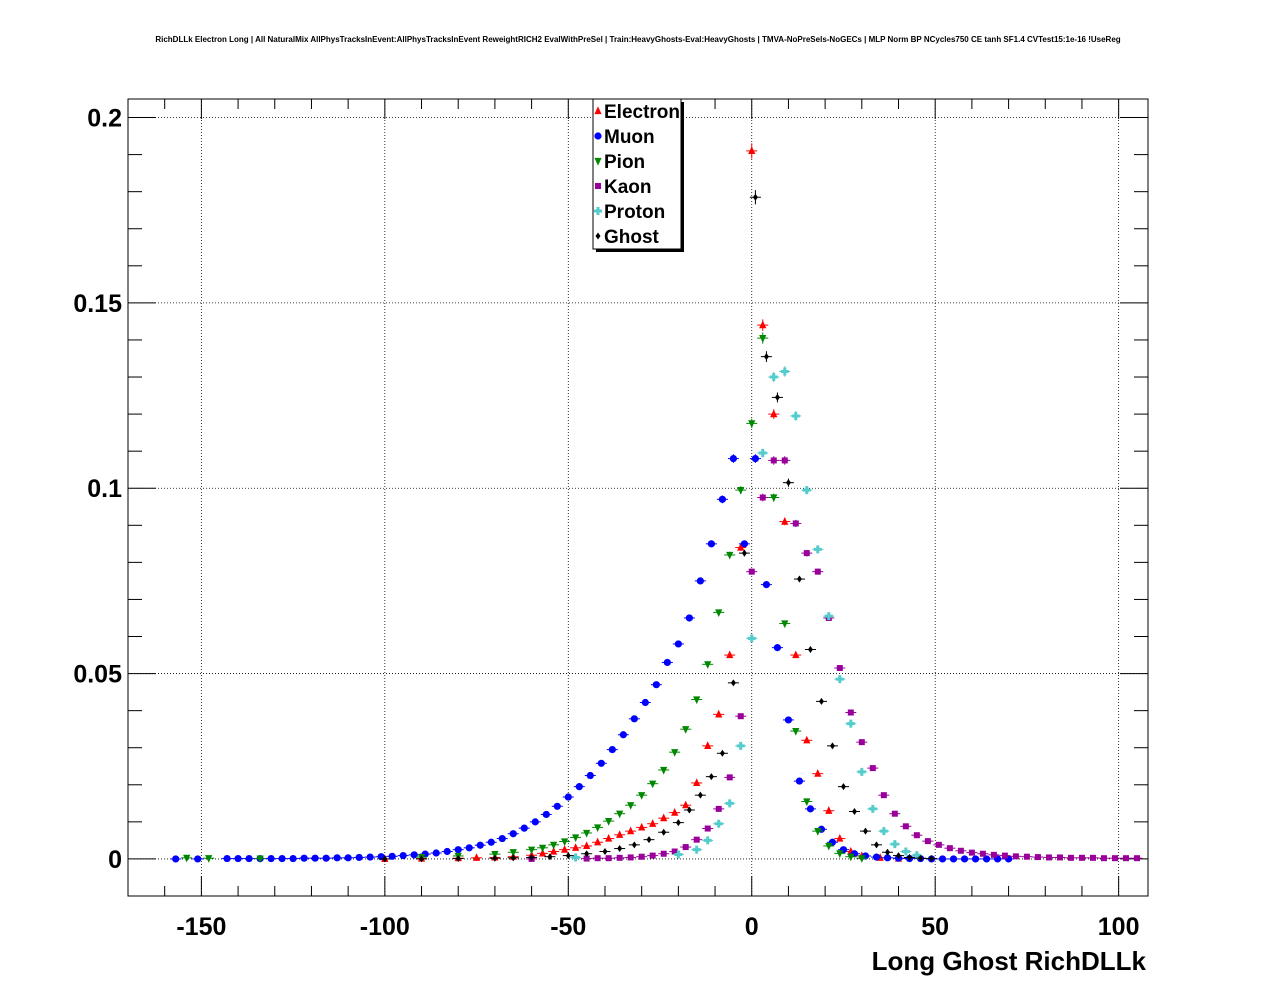 The height and width of the screenshot is (996, 1276). I want to click on y-tick-label: 0, so click(115, 860).